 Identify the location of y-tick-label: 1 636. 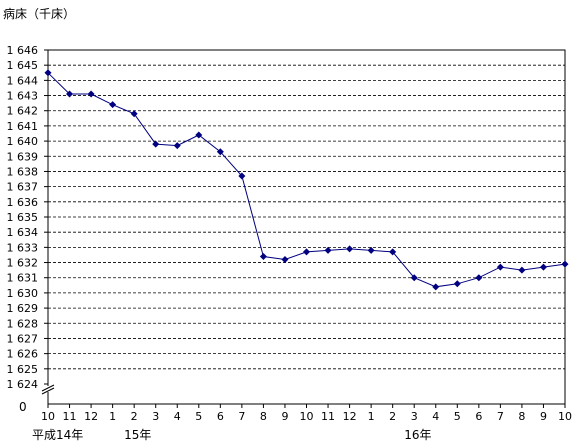
(23, 202).